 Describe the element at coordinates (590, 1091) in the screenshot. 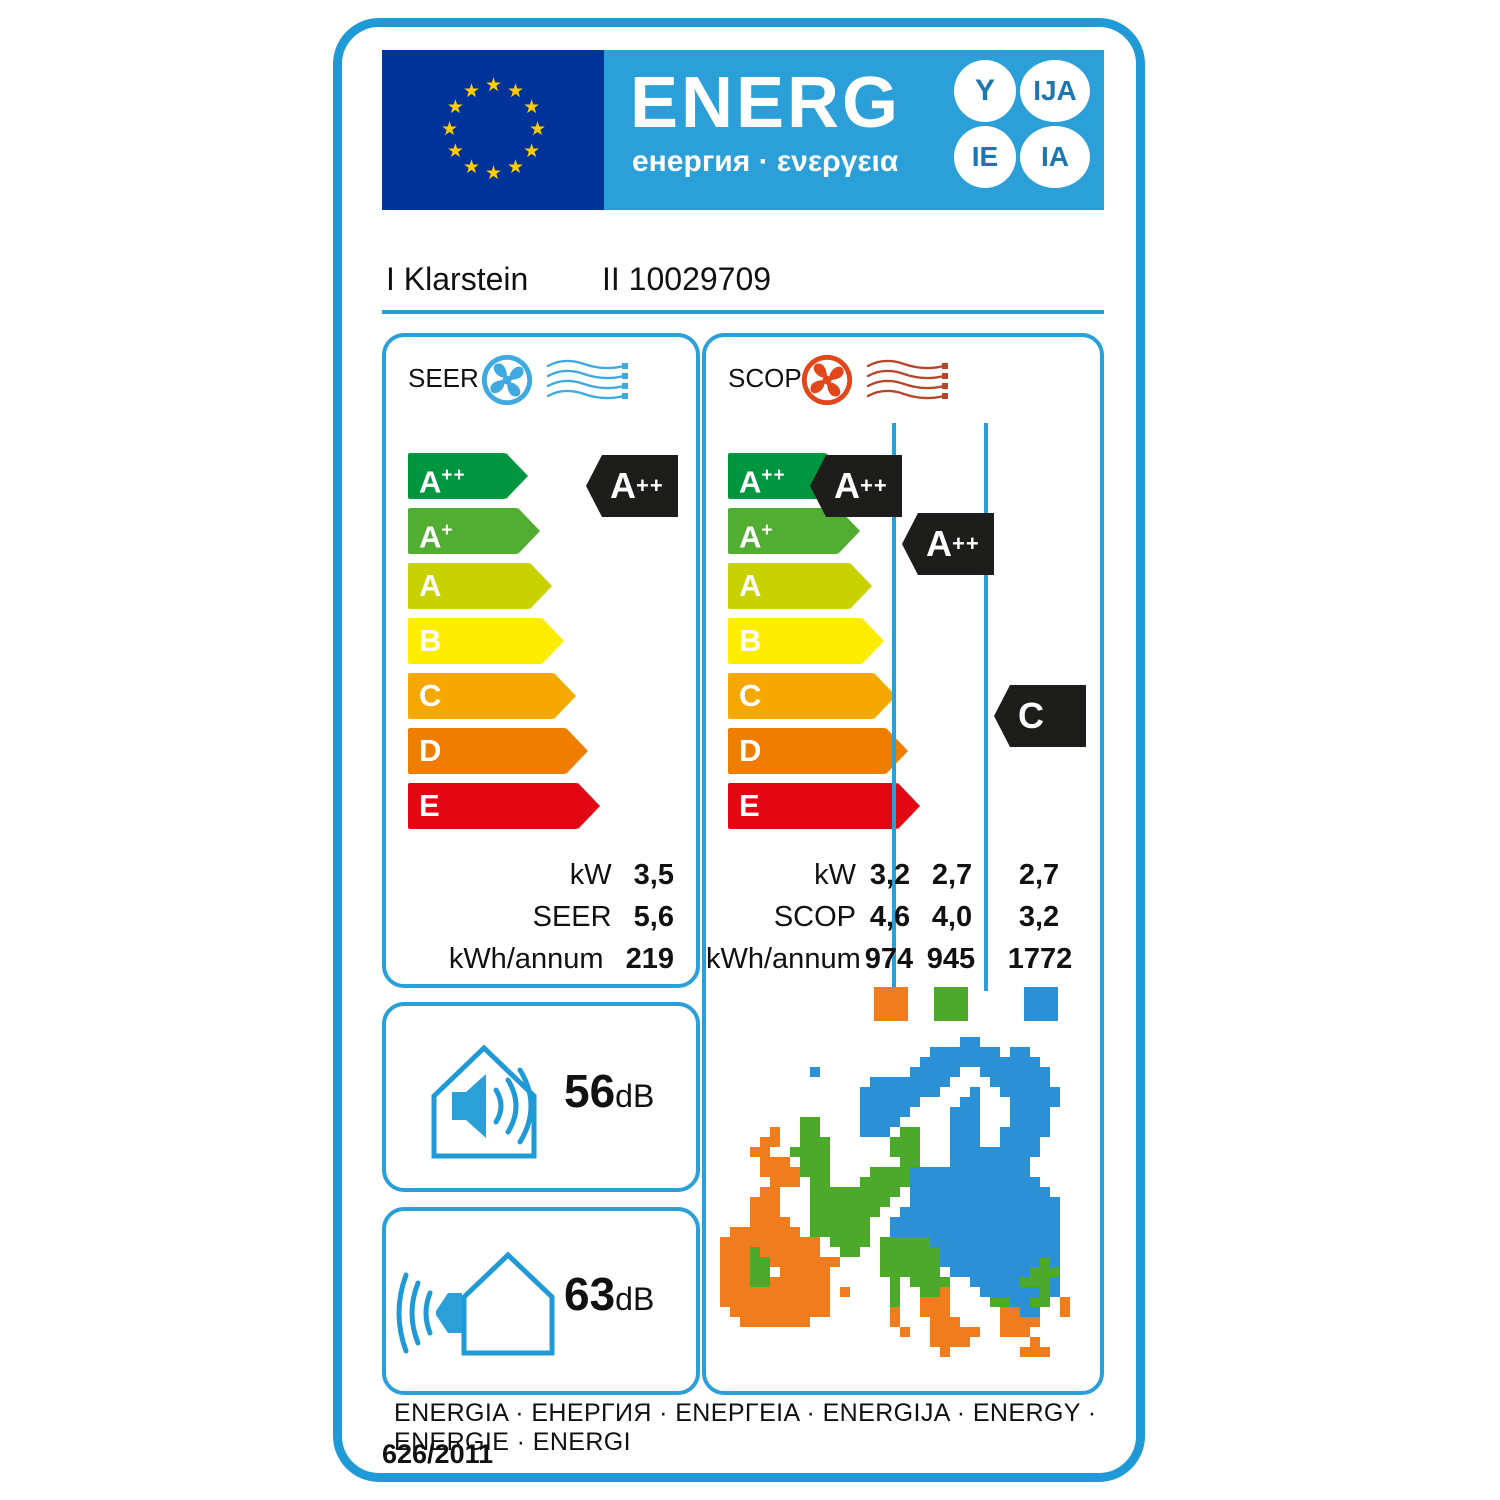

I see `indoor-noise-value: 56` at that location.